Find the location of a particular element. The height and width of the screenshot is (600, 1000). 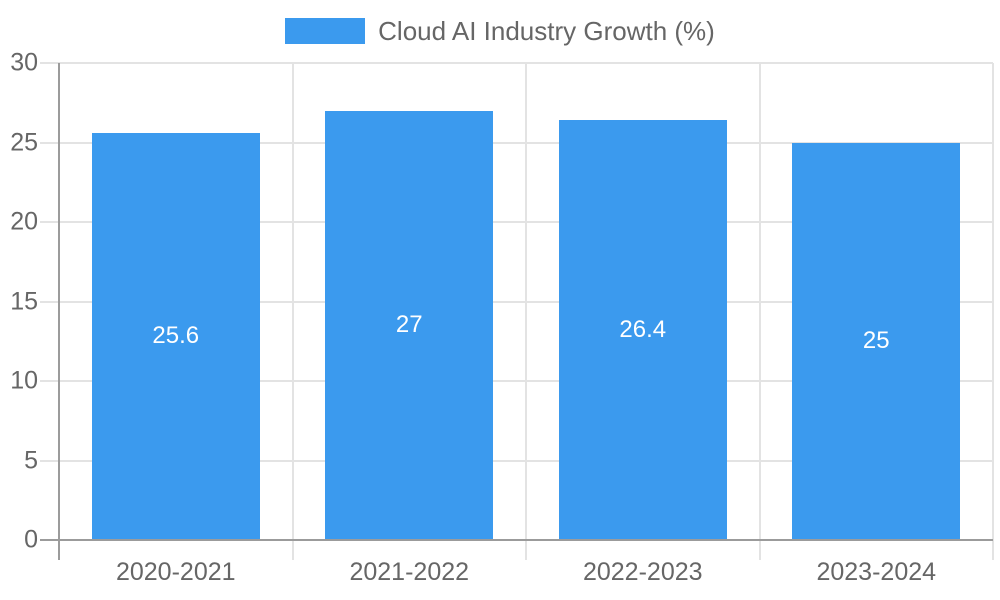

bar-value-label: 25 is located at coordinates (876, 341).